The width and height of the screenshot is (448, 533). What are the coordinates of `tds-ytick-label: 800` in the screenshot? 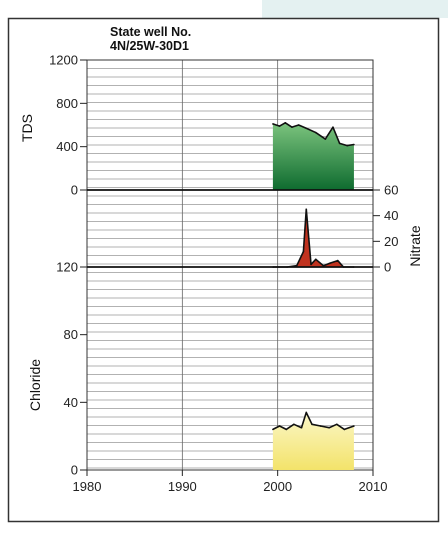 It's located at (67, 103).